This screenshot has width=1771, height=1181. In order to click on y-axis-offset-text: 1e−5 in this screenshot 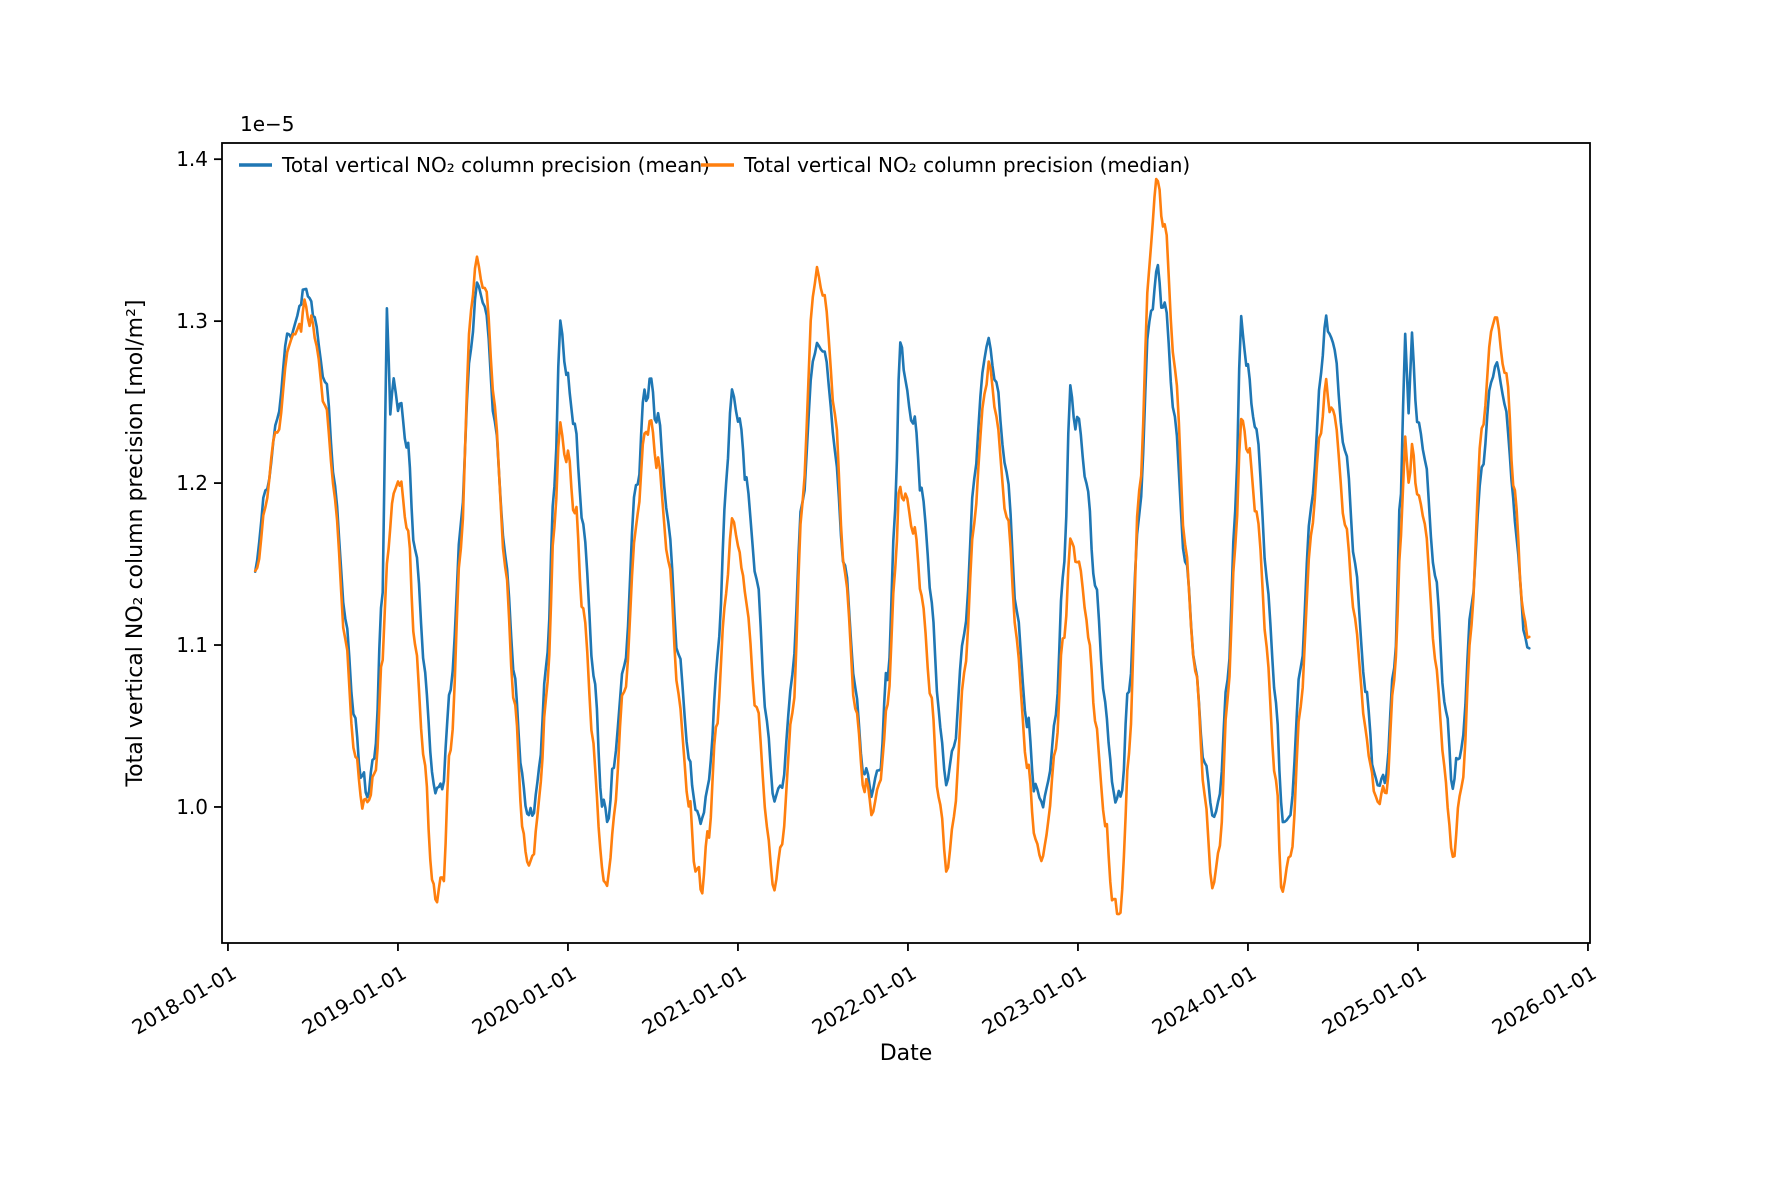, I will do `click(267, 124)`.